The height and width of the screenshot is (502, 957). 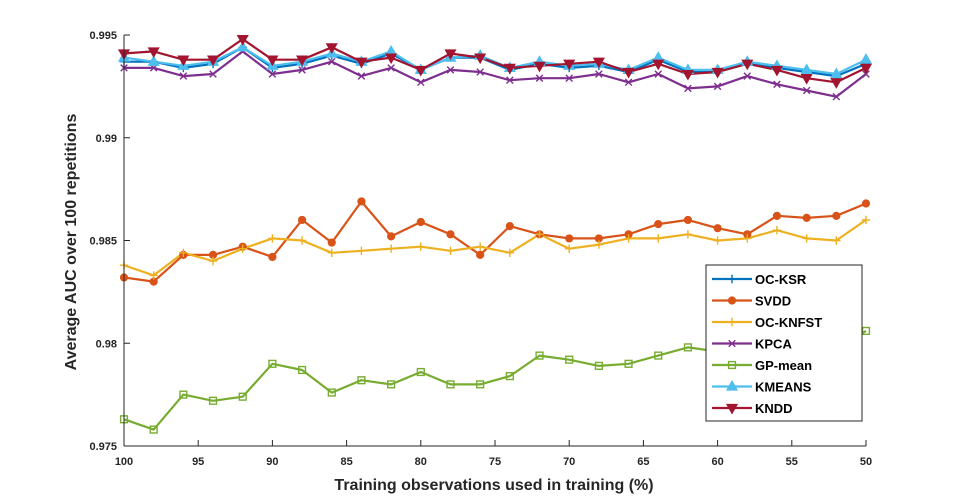 I want to click on legend-label-oc-ksr: OC-KSR, so click(x=781, y=279).